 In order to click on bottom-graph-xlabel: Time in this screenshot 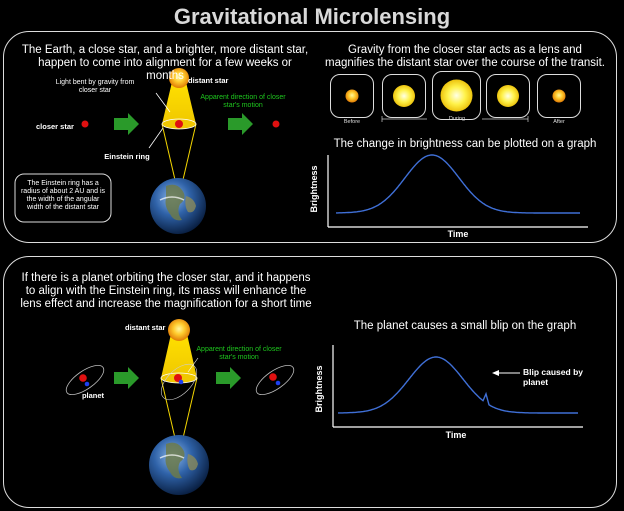, I will do `click(456, 435)`.